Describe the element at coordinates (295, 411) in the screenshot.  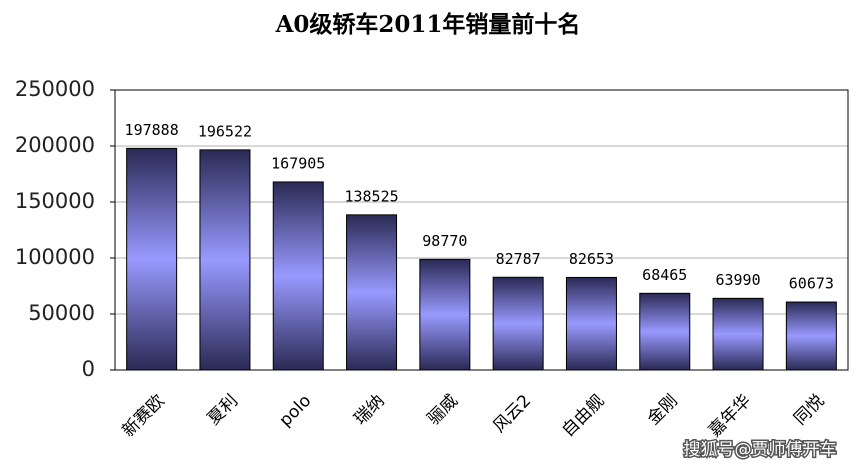
I see `x-tick-label: polo` at that location.